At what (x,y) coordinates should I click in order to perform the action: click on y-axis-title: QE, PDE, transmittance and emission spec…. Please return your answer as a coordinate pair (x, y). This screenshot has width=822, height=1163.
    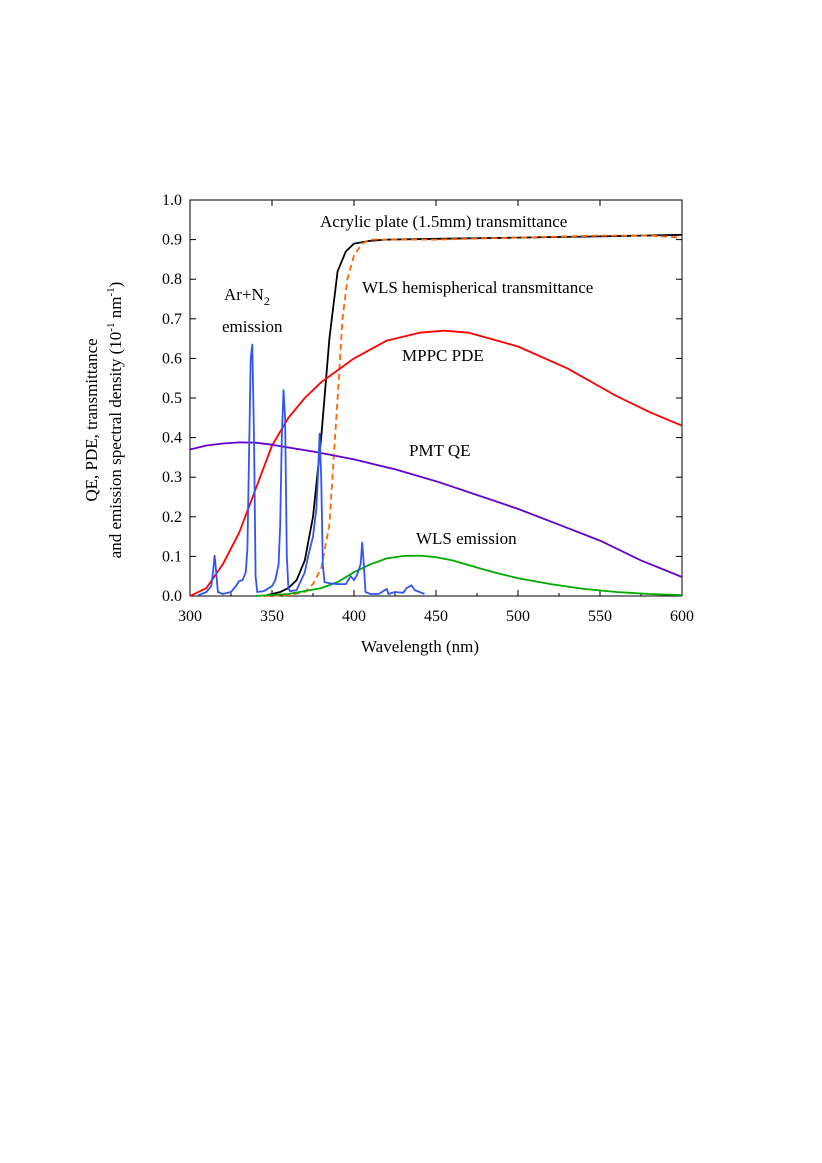
    Looking at the image, I should click on (103, 420).